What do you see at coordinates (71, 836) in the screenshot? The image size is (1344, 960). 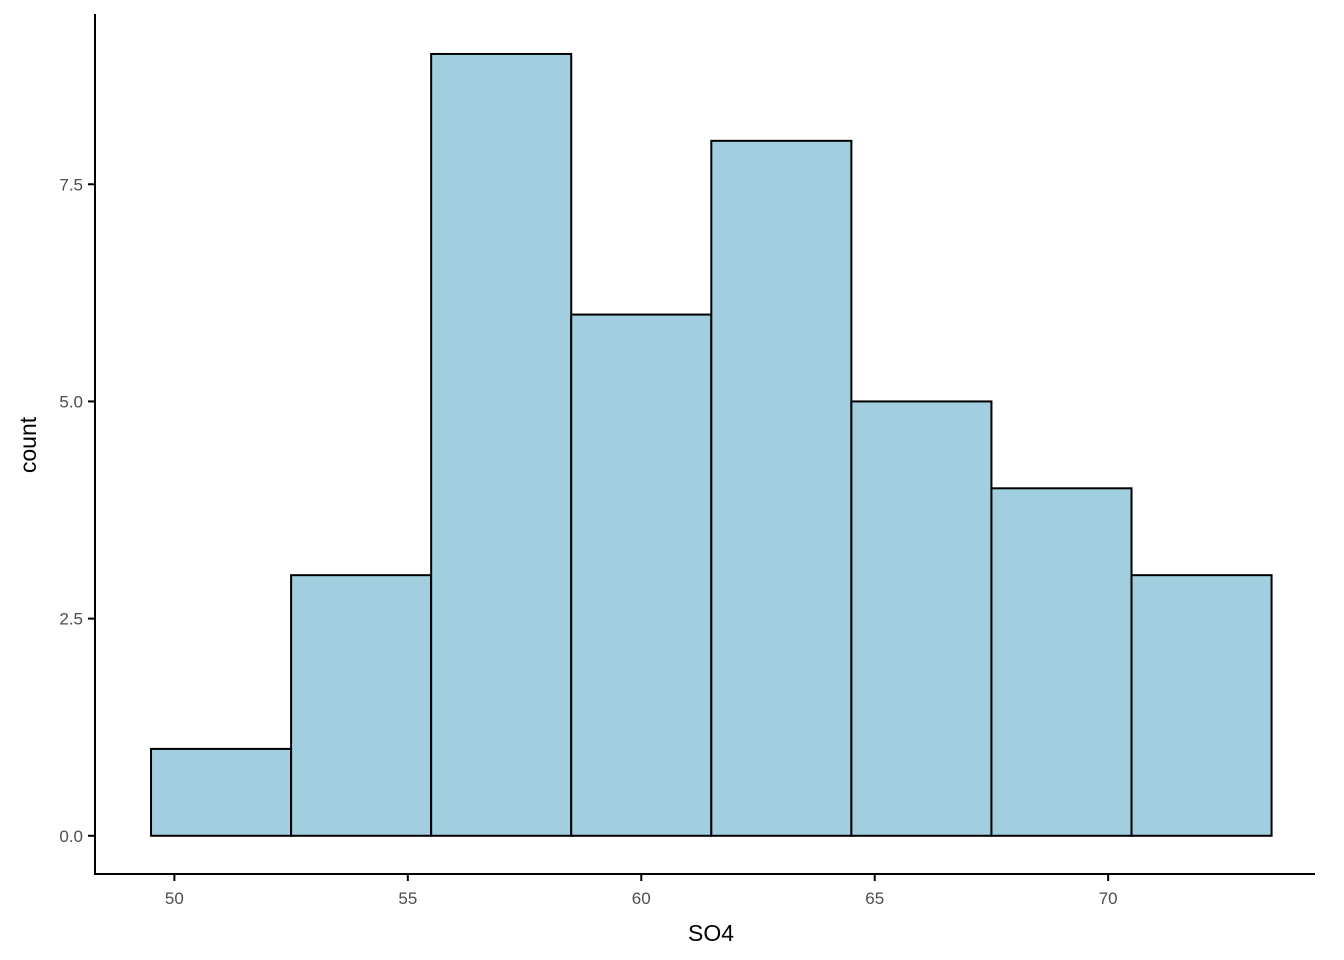 I see `y-tick-label: 0.0` at bounding box center [71, 836].